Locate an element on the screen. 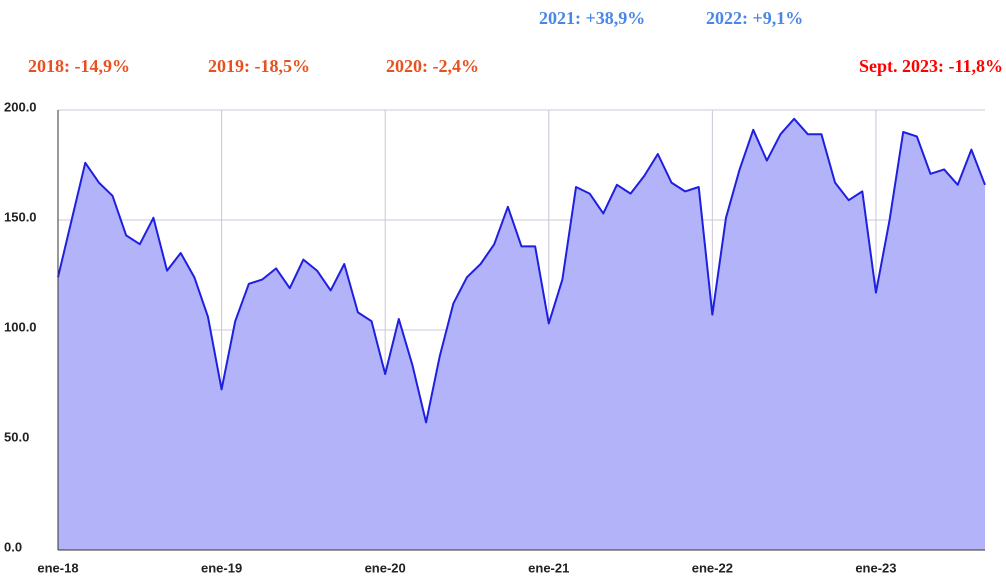  x-tick-label: ene-23 is located at coordinates (875, 567).